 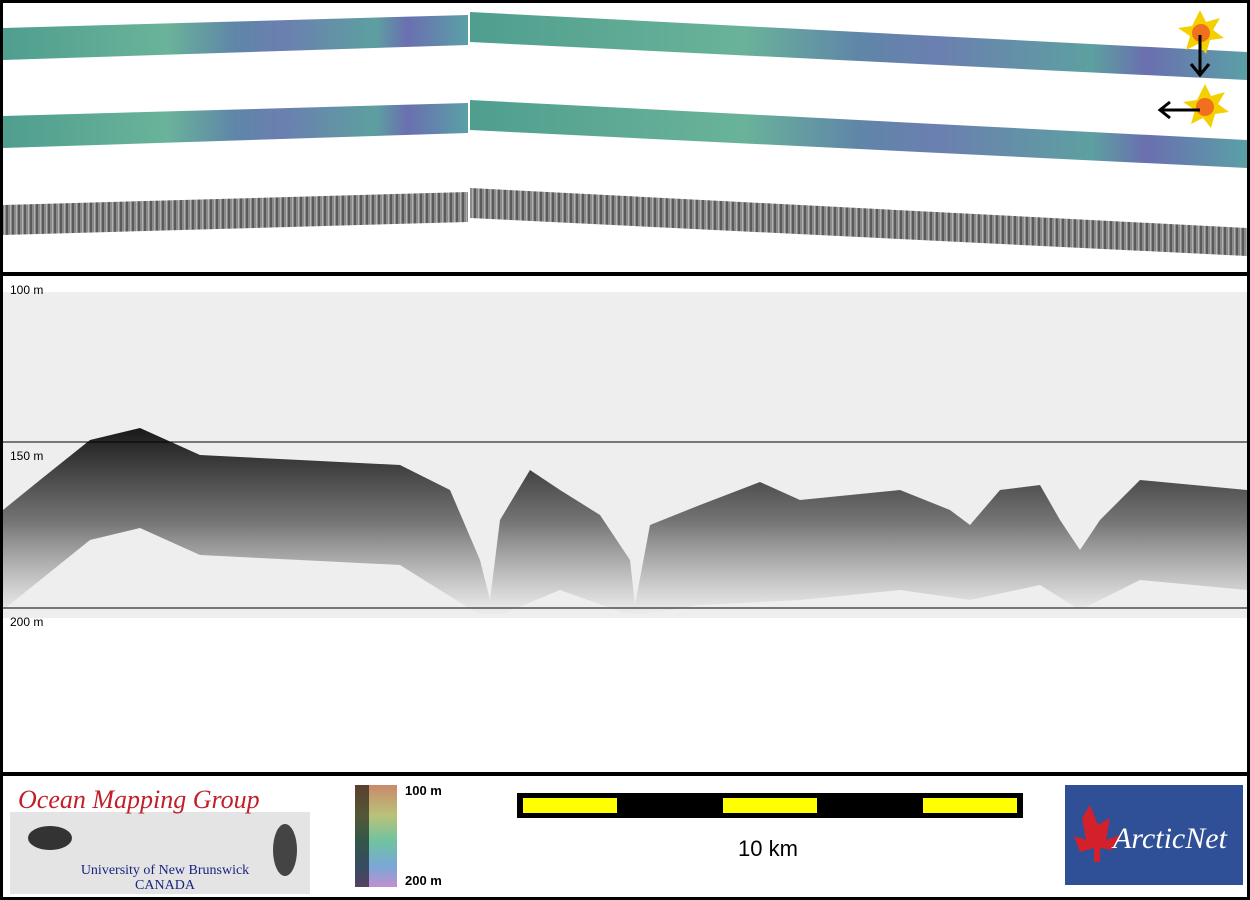 What do you see at coordinates (770, 805) in the screenshot?
I see `scale-bar` at bounding box center [770, 805].